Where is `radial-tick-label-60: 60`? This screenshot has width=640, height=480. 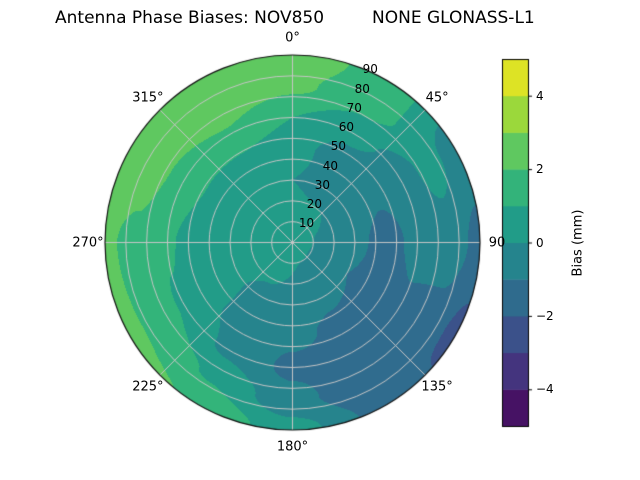 radial-tick-label-60: 60 is located at coordinates (346, 127).